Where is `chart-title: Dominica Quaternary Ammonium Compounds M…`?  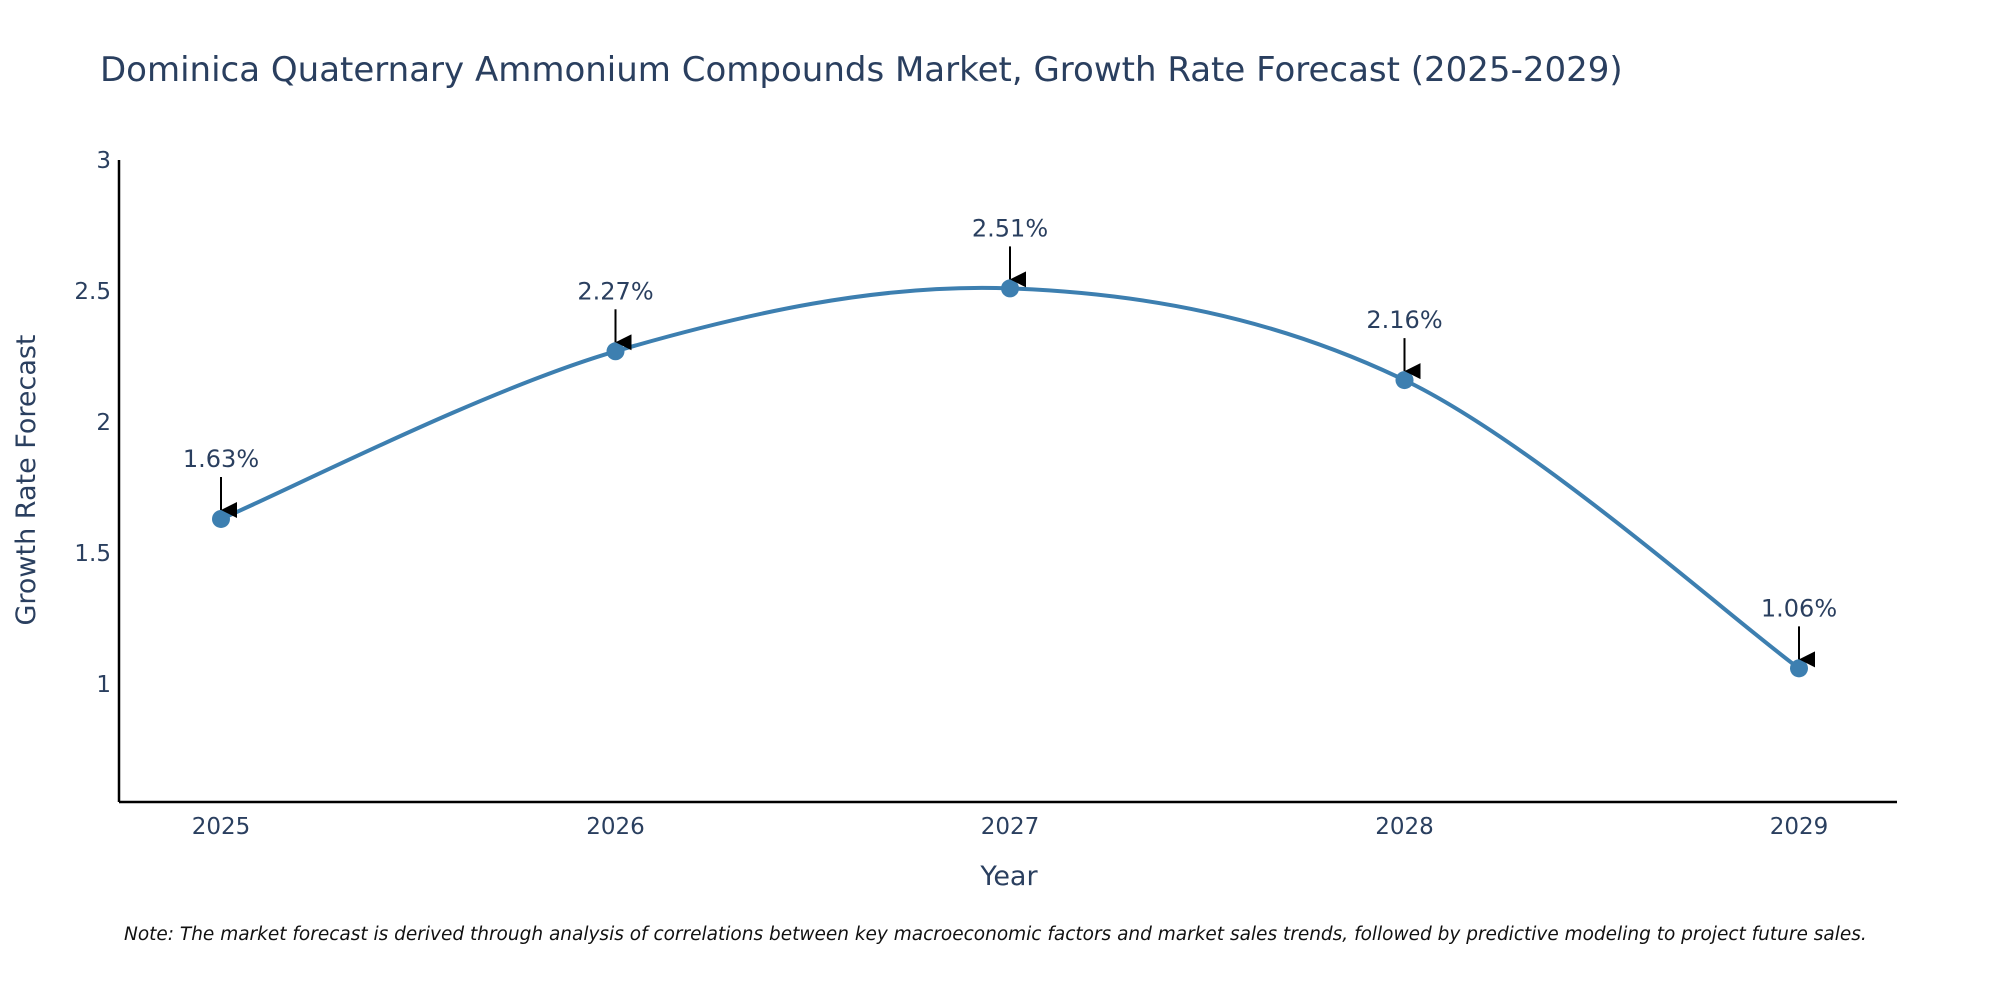 chart-title: Dominica Quaternary Ammonium Compounds M… is located at coordinates (861, 70).